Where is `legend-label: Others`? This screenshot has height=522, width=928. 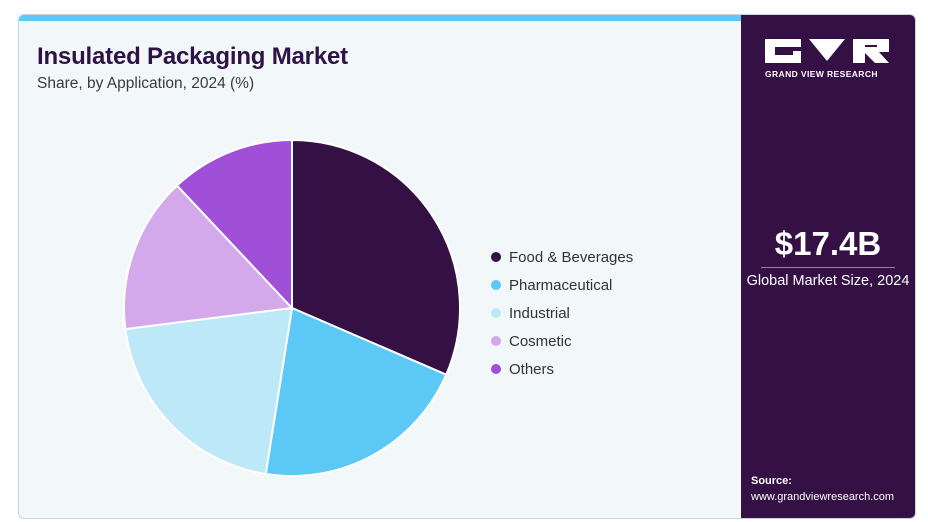
legend-label: Others is located at coordinates (532, 369).